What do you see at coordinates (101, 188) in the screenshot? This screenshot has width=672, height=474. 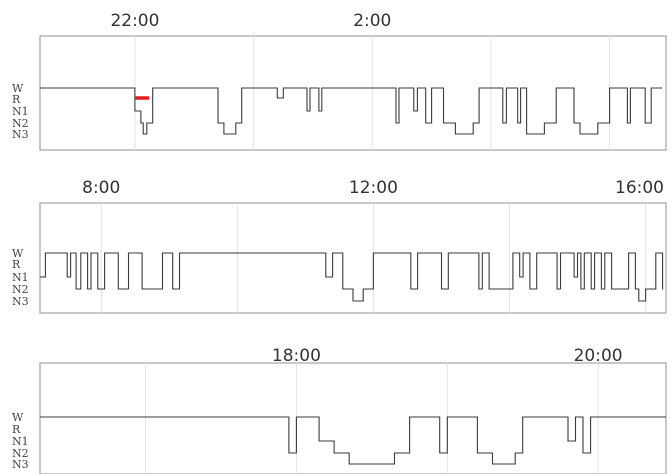 I see `time-tick-label: 8:00` at bounding box center [101, 188].